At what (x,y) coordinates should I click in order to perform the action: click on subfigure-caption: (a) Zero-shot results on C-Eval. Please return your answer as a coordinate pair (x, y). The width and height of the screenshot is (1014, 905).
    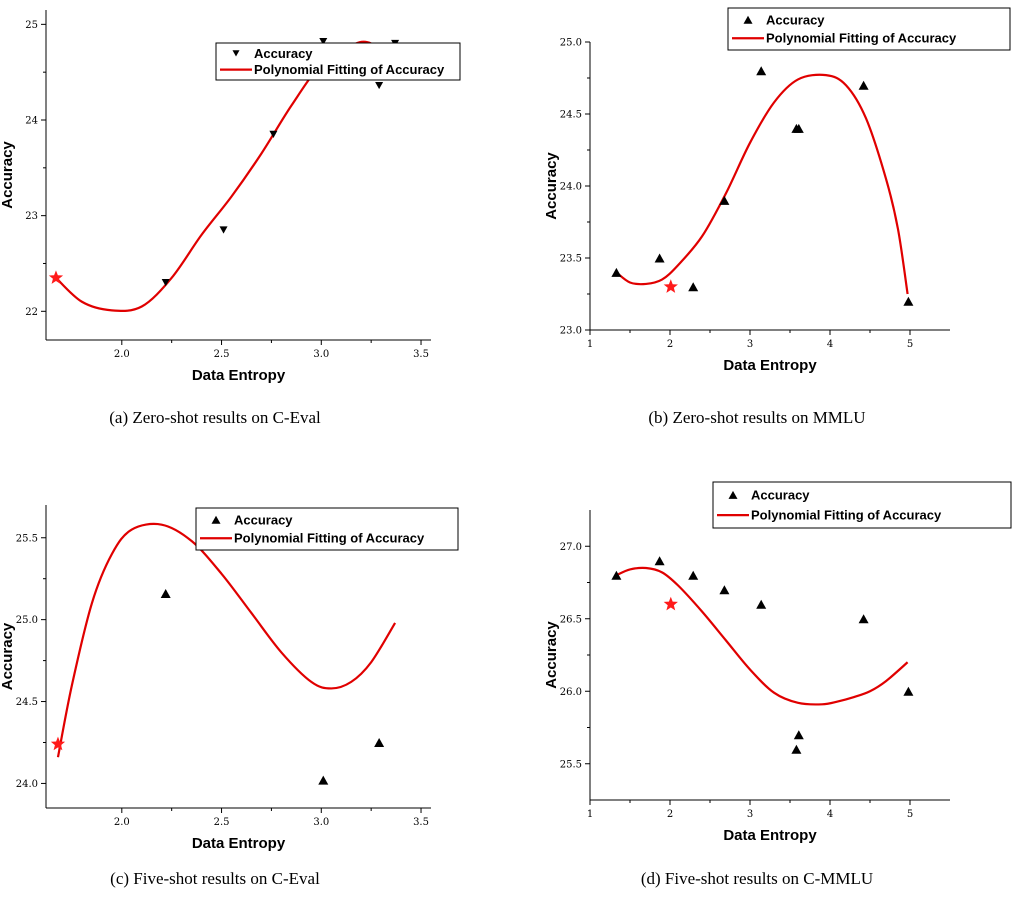
    Looking at the image, I should click on (215, 417).